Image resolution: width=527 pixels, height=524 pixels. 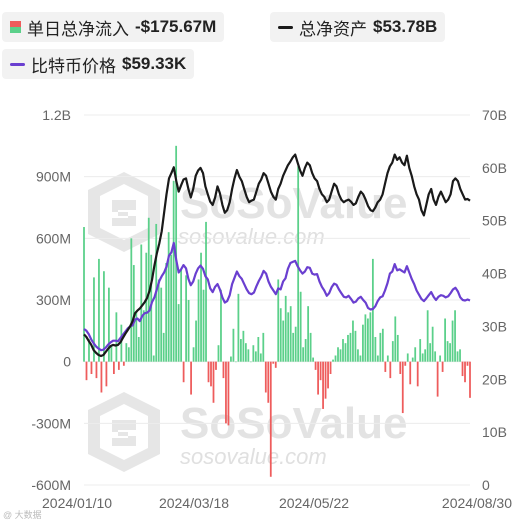 What do you see at coordinates (405, 26) in the screenshot?
I see `legend-assets-value: $53.78B` at bounding box center [405, 26].